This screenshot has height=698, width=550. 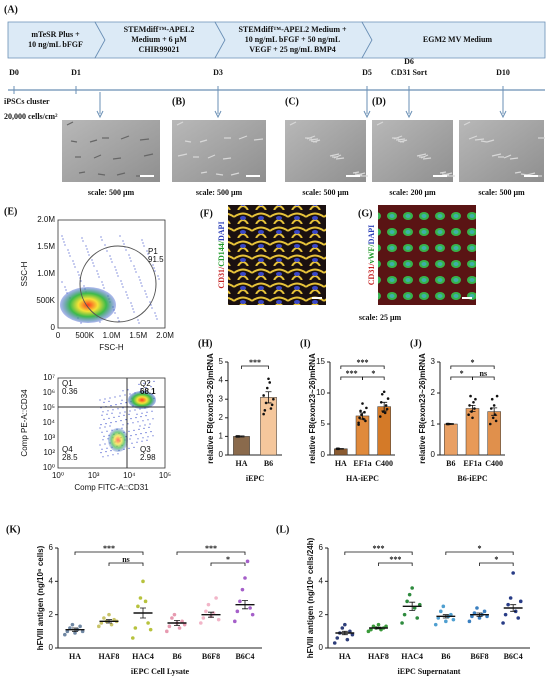 What do you see at coordinates (221, 253) in the screenshot?
I see `stain-part: CD144/` at bounding box center [221, 253].